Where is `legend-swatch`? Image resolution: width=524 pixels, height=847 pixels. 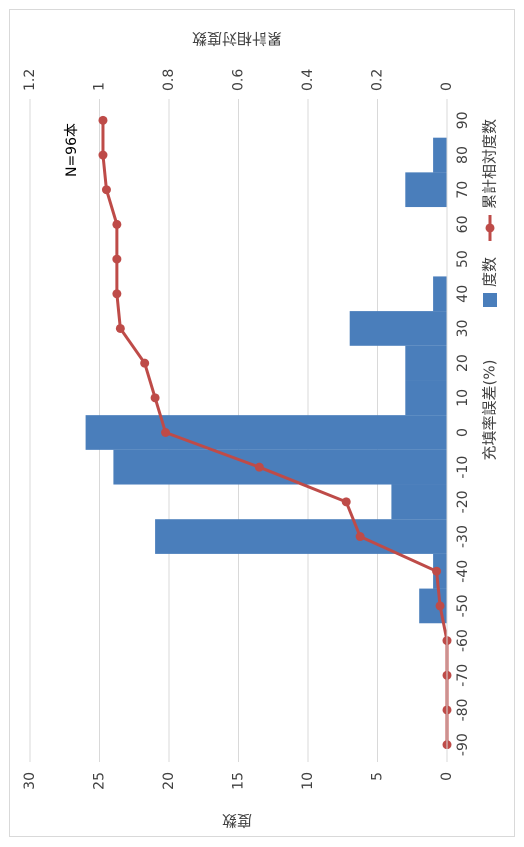 legend-swatch is located at coordinates (490, 300).